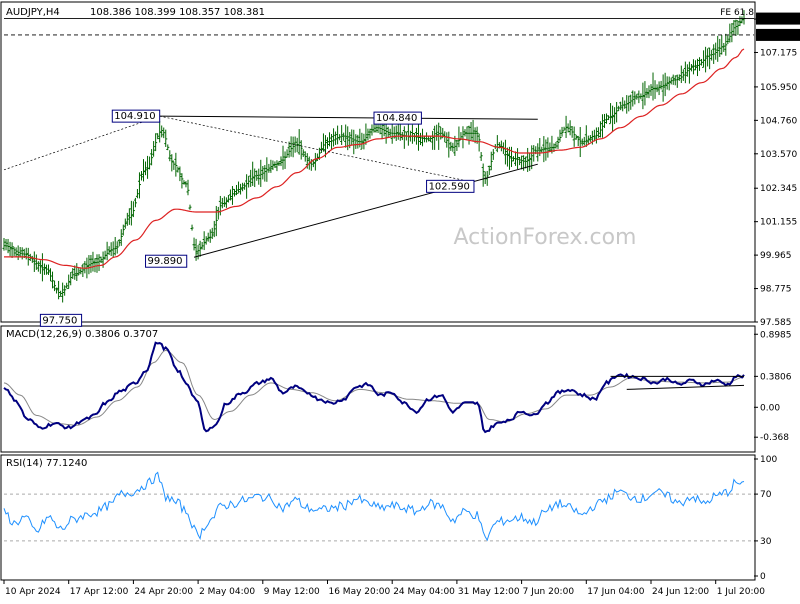 The width and height of the screenshot is (800, 604). Describe the element at coordinates (776, 256) in the screenshot. I see `price-tick-label: 99.965` at that location.